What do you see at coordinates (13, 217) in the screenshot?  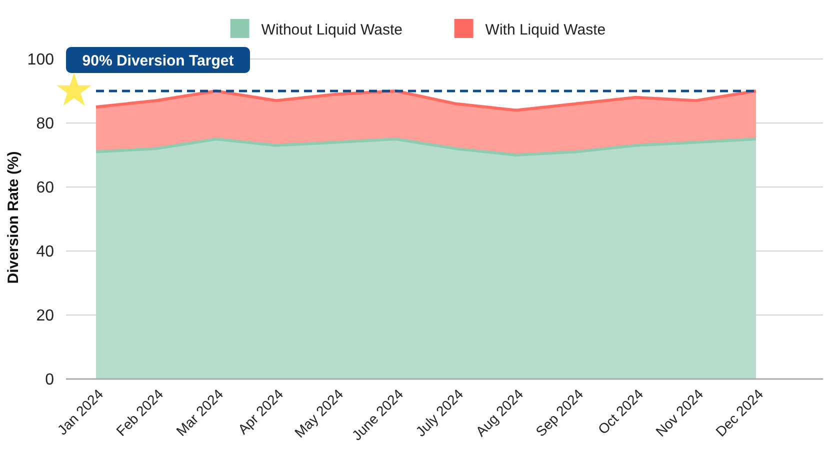 I see `y-axis-title: Diversion Rate (%)` at bounding box center [13, 217].